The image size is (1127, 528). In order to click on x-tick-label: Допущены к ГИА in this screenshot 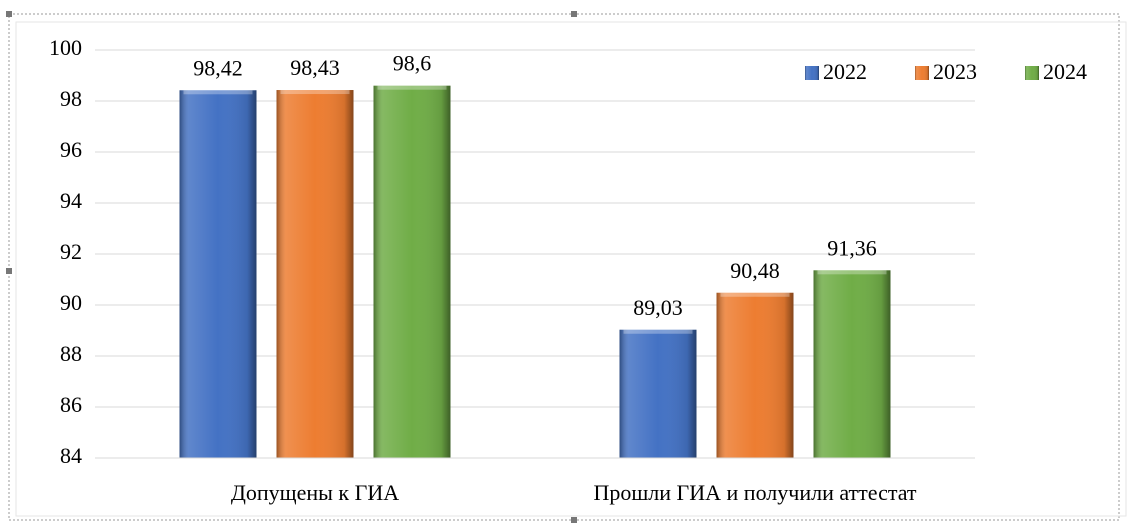, I will do `click(315, 492)`.